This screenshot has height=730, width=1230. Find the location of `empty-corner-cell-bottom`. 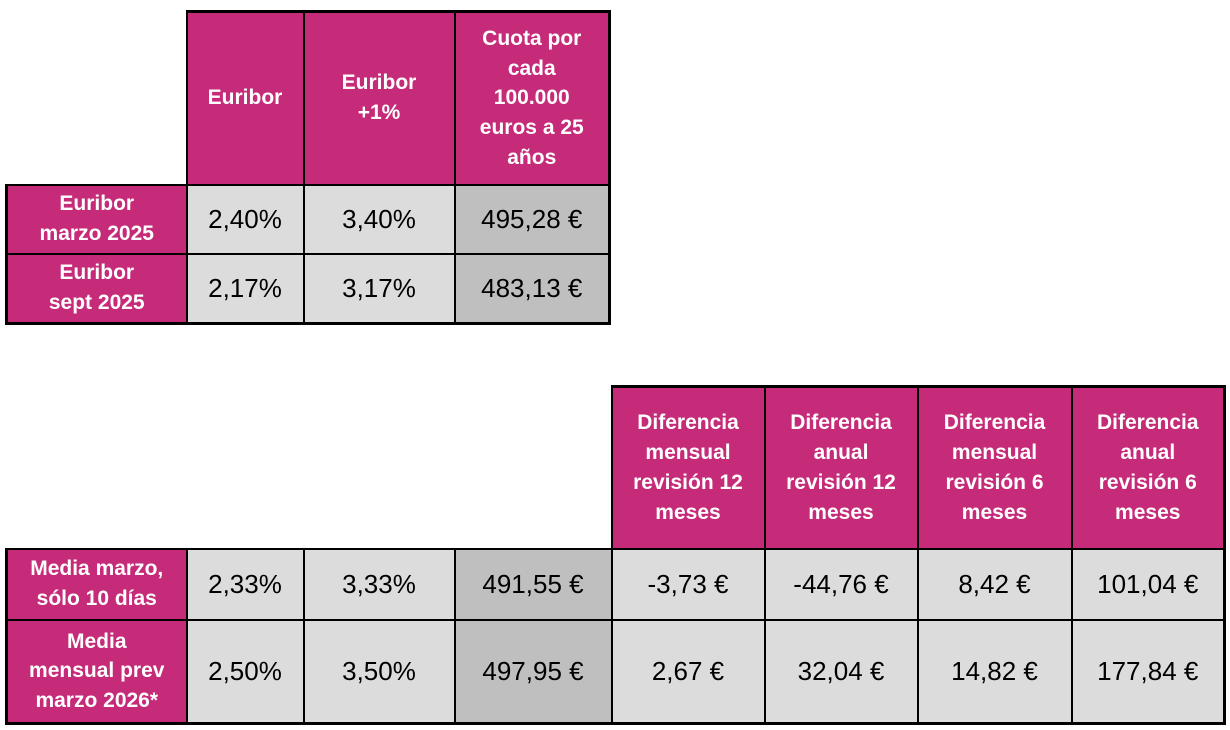

empty-corner-cell-bottom is located at coordinates (309, 467).